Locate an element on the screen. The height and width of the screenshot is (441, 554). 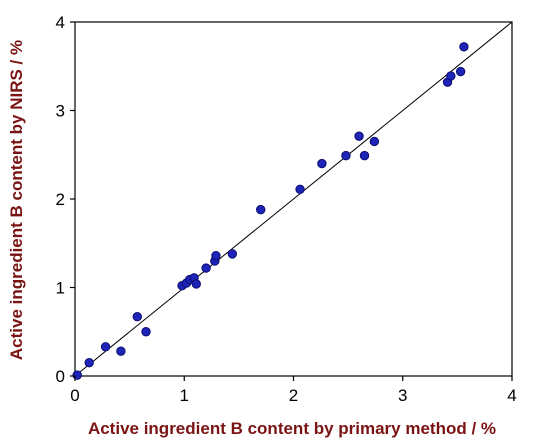
x-axis-ticks: 0 1 2 3 4 is located at coordinates (293, 390).